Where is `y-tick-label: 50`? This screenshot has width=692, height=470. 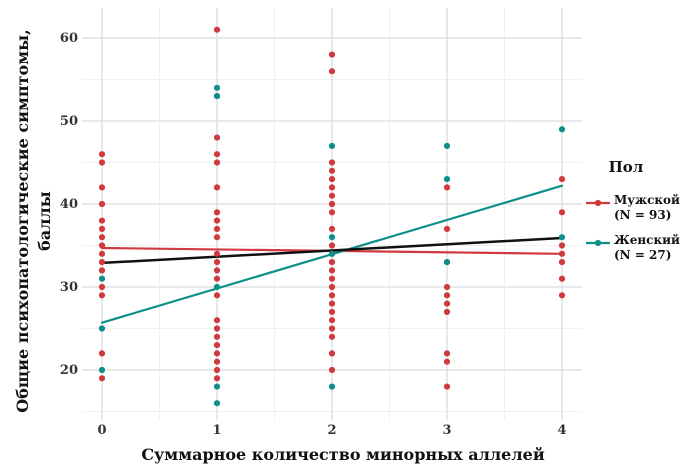
y-tick-label: 50 is located at coordinates (69, 121).